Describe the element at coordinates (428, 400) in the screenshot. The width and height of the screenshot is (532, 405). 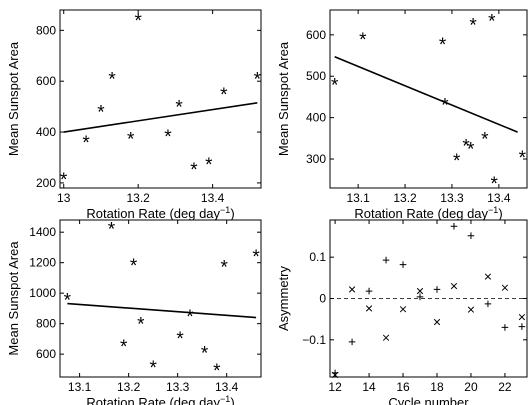
I see `x-axis-label: Cycle number` at that location.